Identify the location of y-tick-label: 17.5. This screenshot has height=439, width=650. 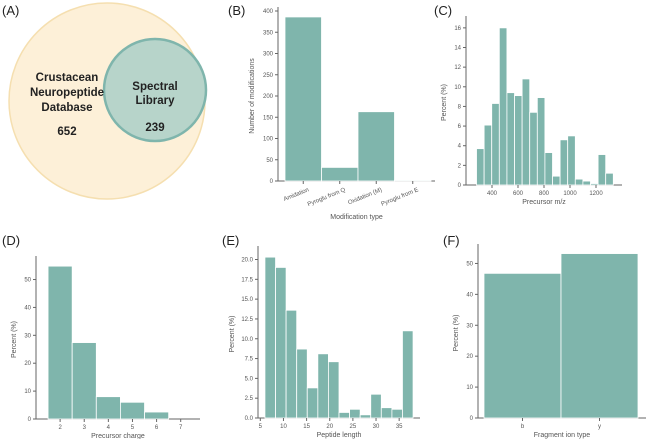
(247, 280).